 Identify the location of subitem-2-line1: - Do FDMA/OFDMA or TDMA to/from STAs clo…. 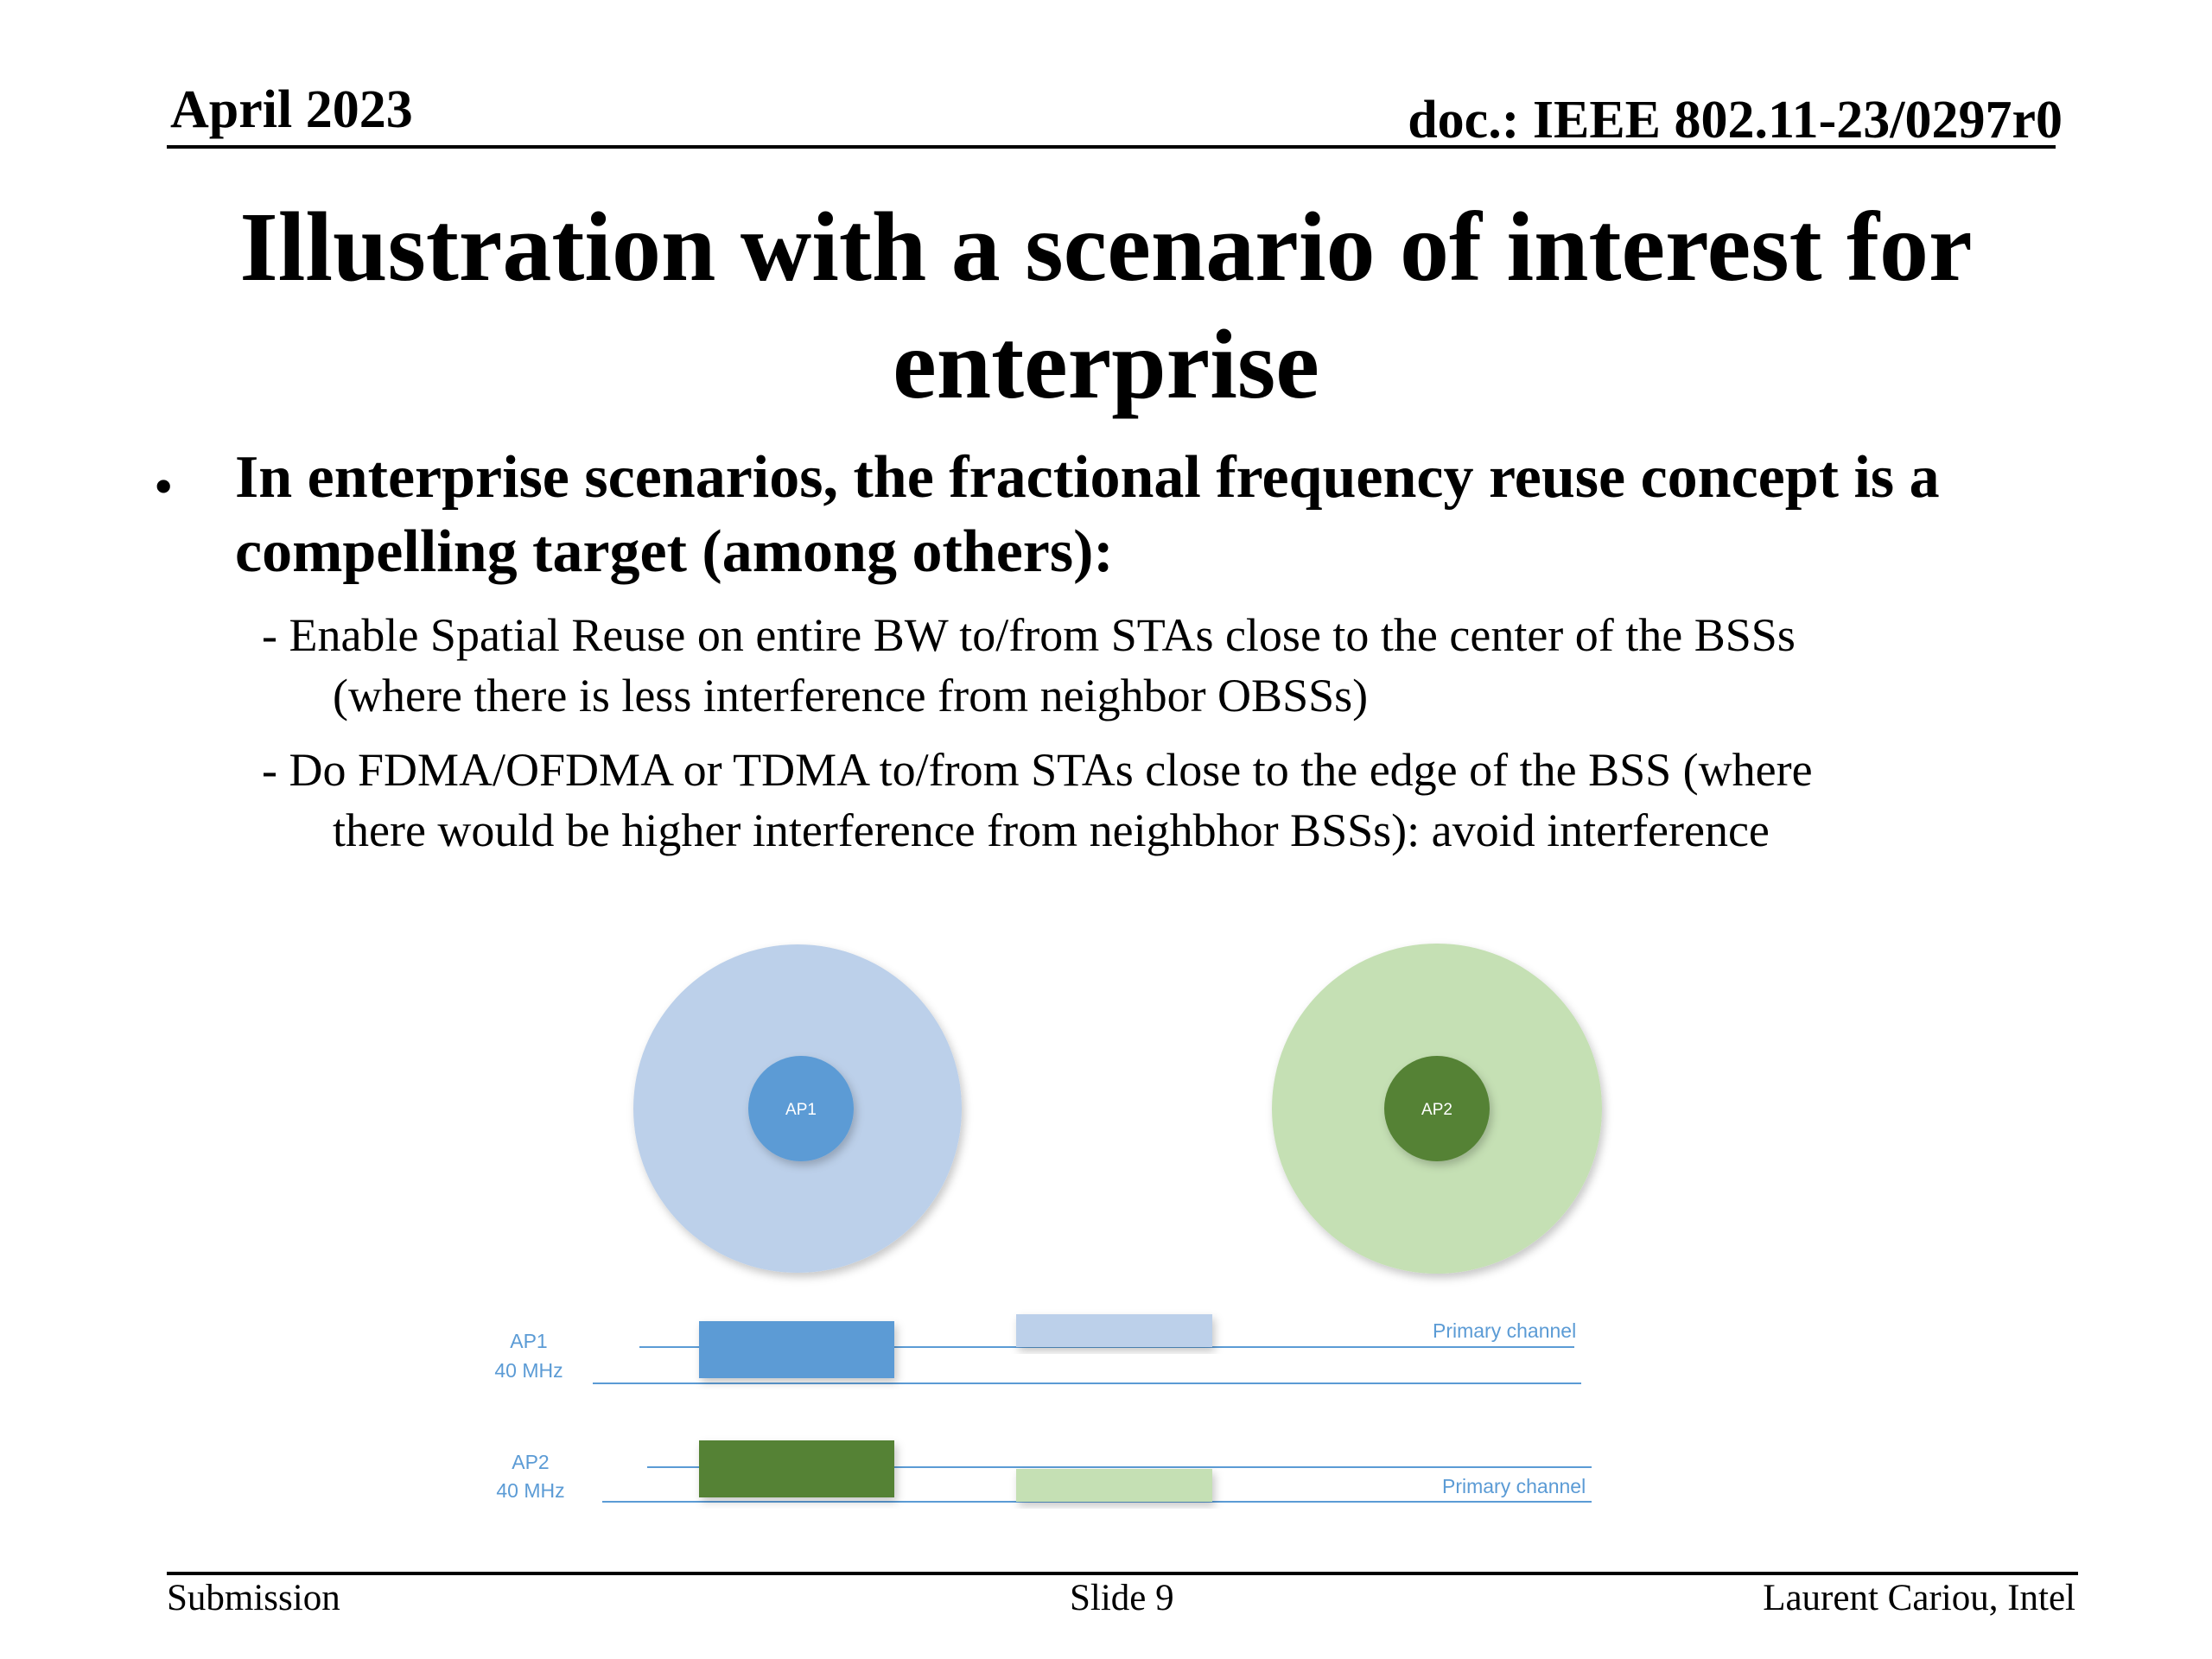
(1037, 770).